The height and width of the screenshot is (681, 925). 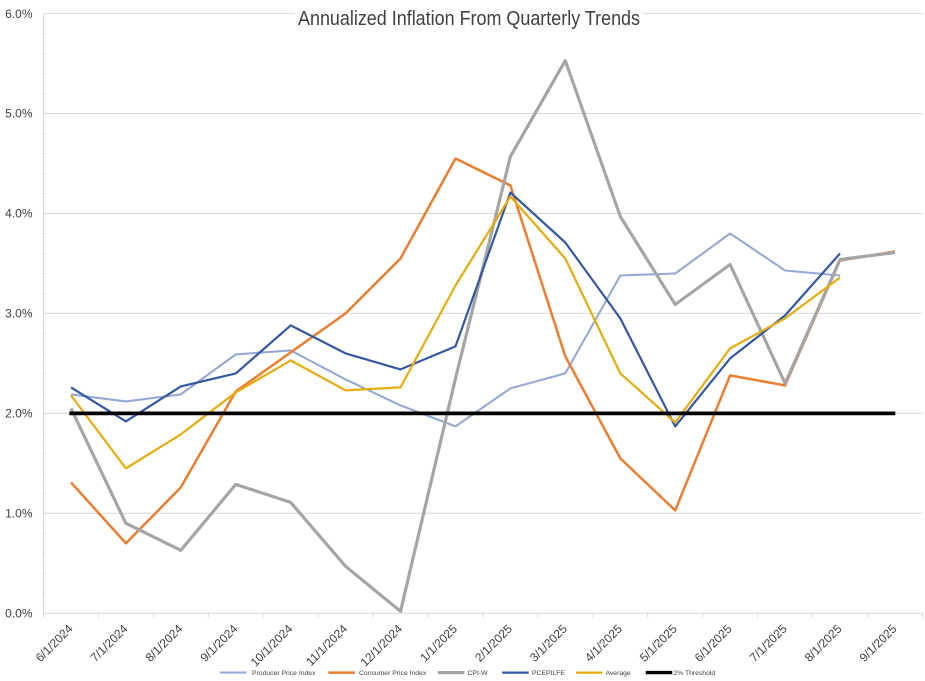 I want to click on svg-text: 3/1/2025, so click(x=548, y=642).